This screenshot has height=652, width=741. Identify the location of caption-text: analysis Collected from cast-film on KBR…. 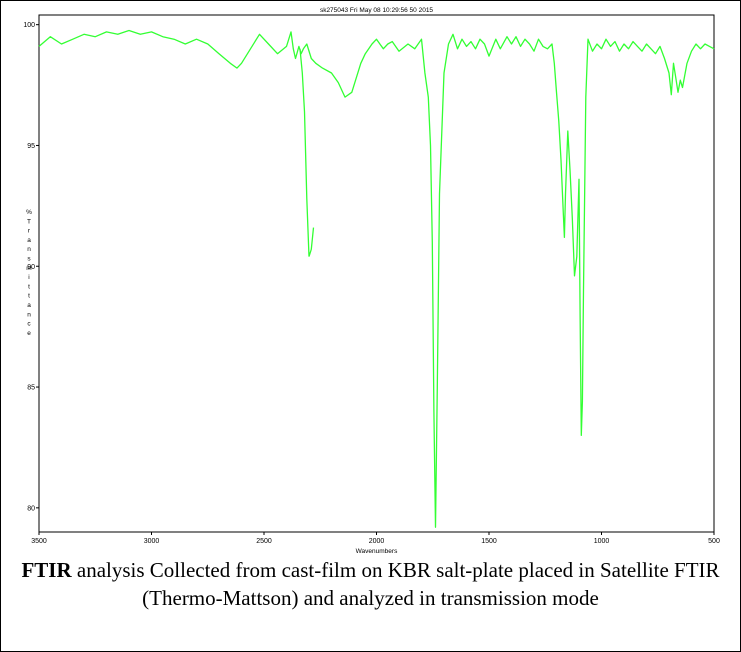
(395, 584).